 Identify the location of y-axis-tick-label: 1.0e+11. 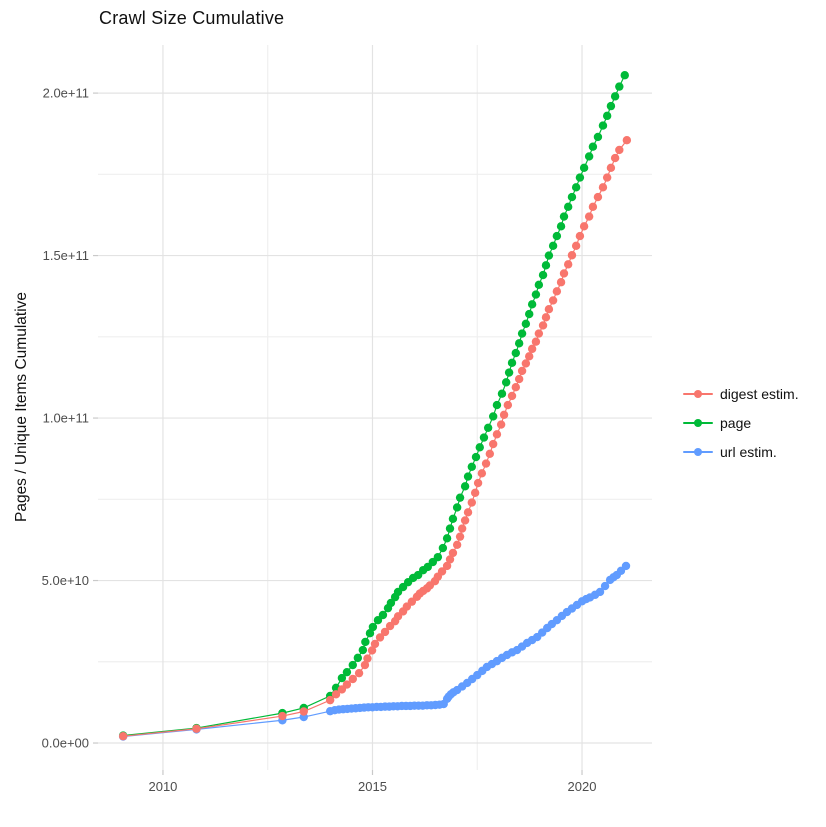
(66, 418).